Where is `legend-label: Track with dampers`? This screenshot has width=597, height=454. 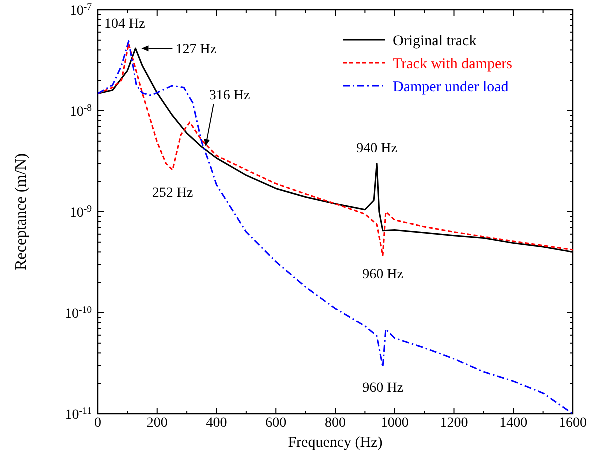 legend-label: Track with dampers is located at coordinates (453, 64).